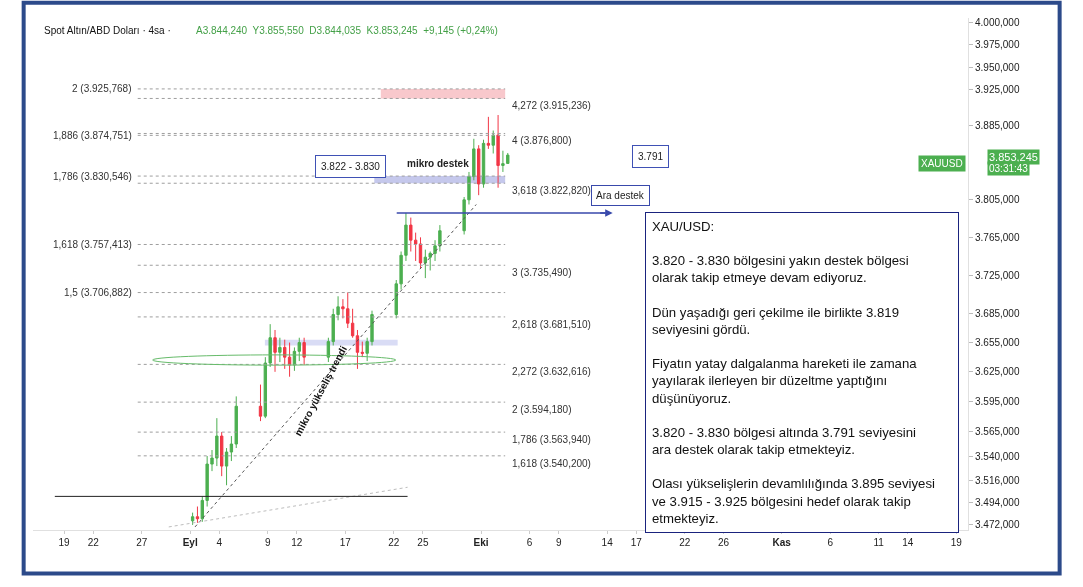 The height and width of the screenshot is (587, 1083). Describe the element at coordinates (92, 135) in the screenshot. I see `ref-line-label: 1,886 (3.874,751)` at that location.